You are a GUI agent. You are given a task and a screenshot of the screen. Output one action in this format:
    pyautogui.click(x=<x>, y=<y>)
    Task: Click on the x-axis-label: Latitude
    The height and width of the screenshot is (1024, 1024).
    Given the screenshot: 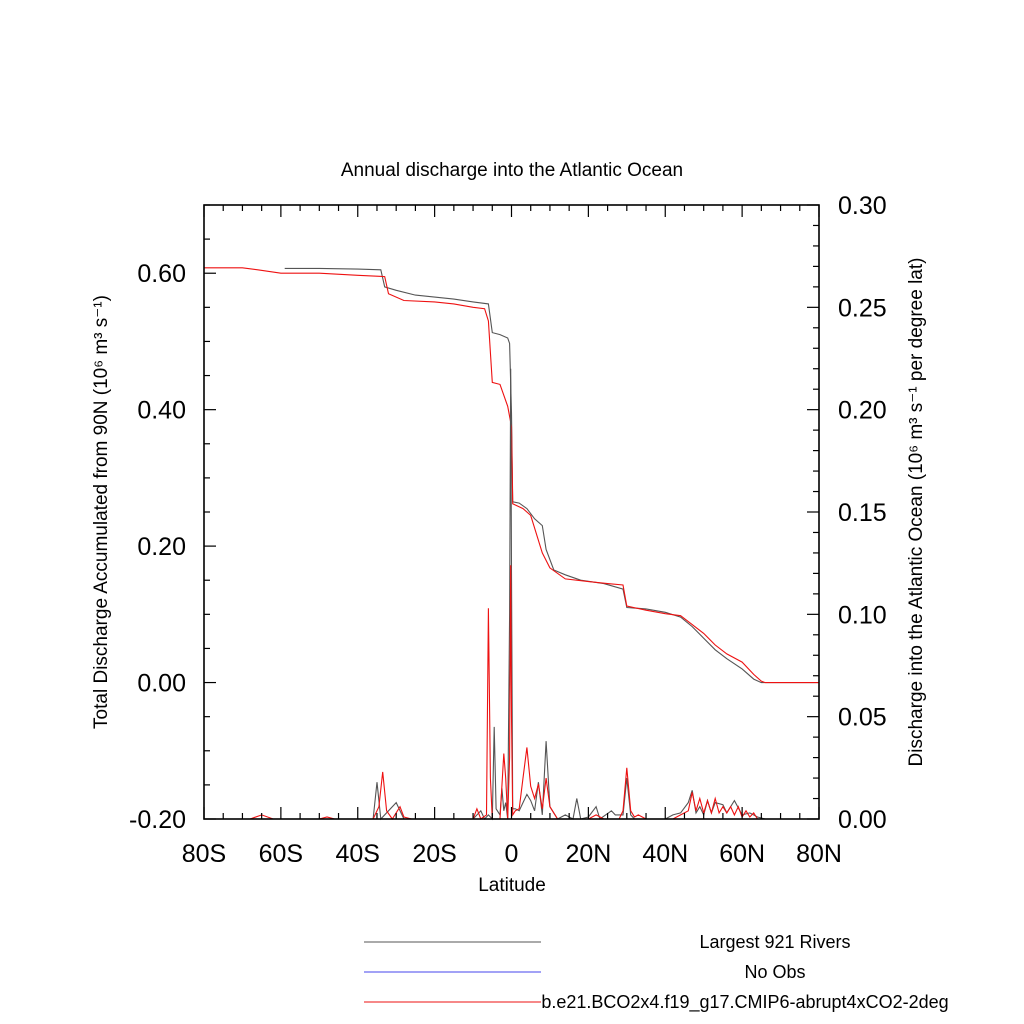 What is the action you would take?
    pyautogui.click(x=512, y=885)
    